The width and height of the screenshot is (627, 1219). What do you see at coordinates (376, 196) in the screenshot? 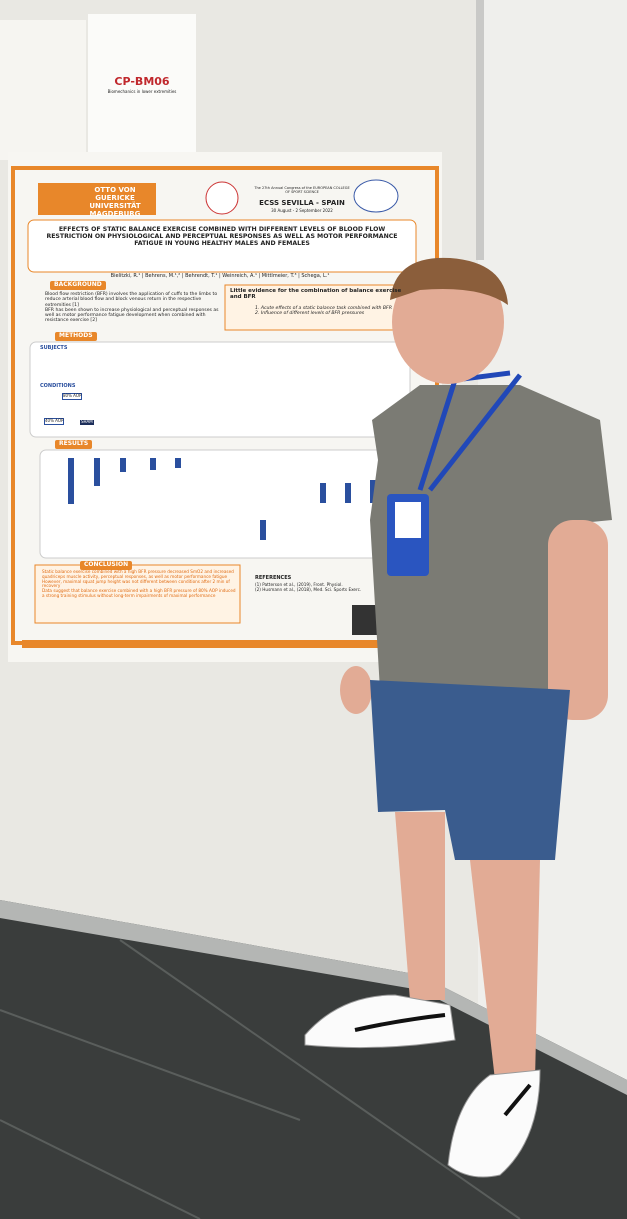
I see `sevilla-logo` at bounding box center [376, 196].